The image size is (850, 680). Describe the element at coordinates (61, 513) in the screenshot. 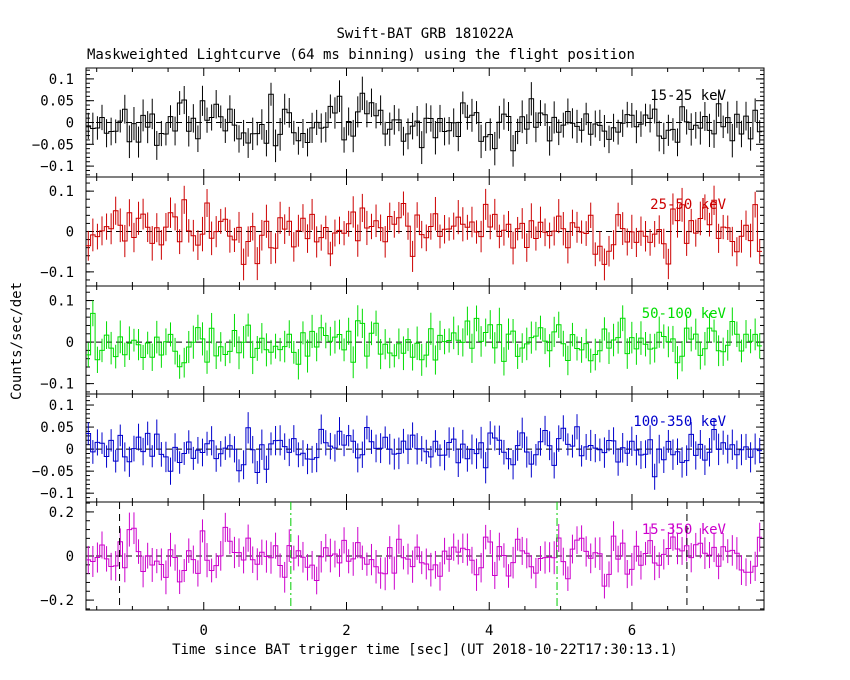

I see `y-tick-label: 0.2` at that location.